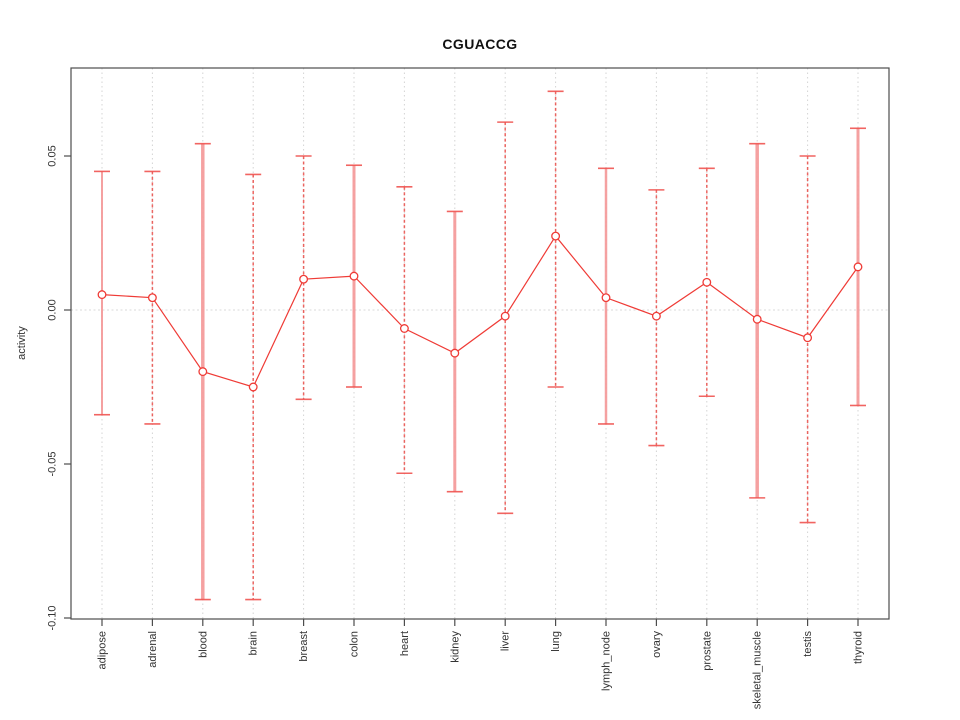 The height and width of the screenshot is (720, 960). I want to click on x-tick-label-brain: brain, so click(254, 643).